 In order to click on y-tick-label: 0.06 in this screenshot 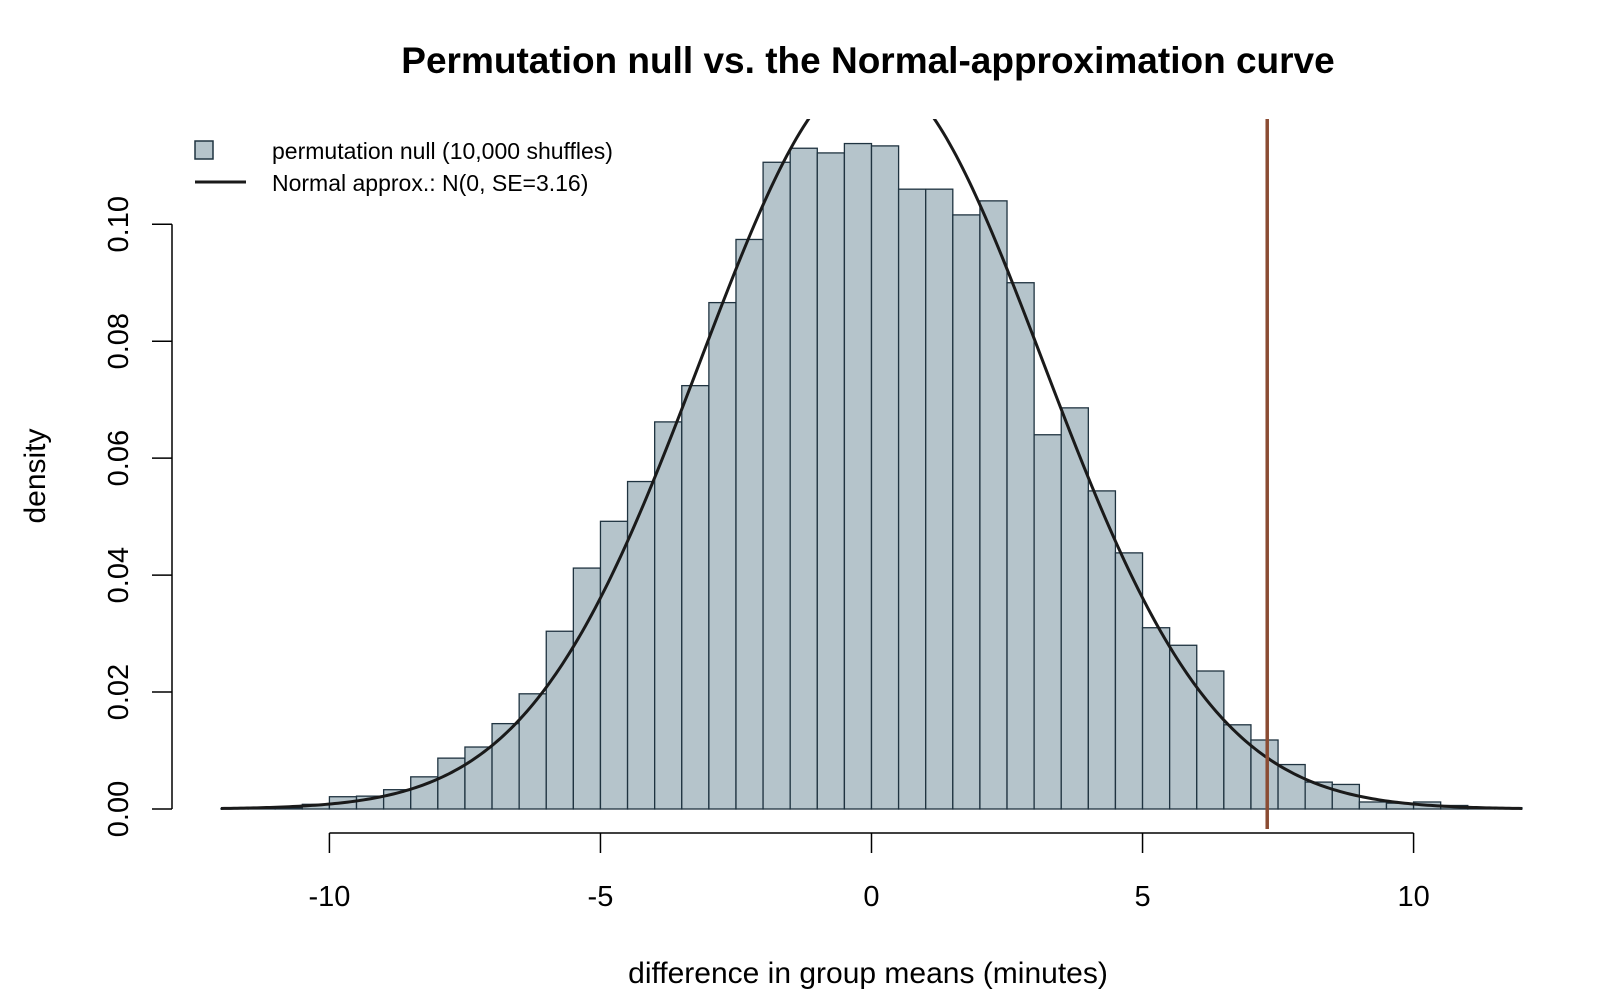, I will do `click(119, 458)`.